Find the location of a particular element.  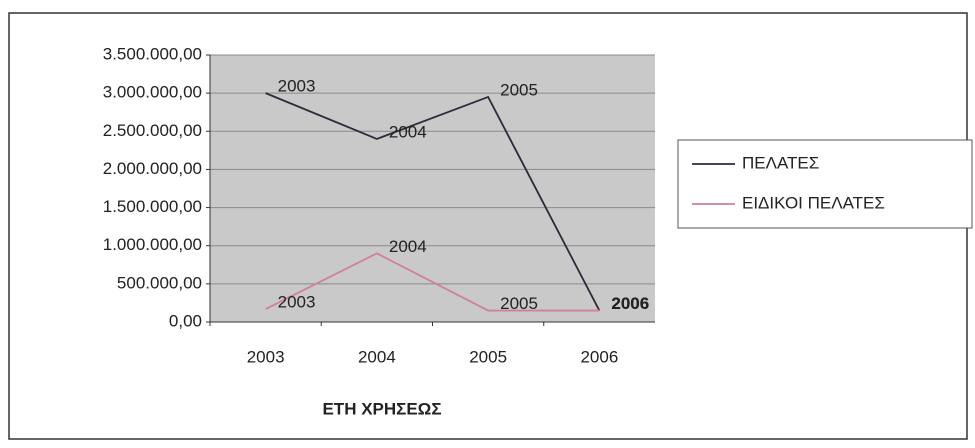

legend-box is located at coordinates (825, 184).